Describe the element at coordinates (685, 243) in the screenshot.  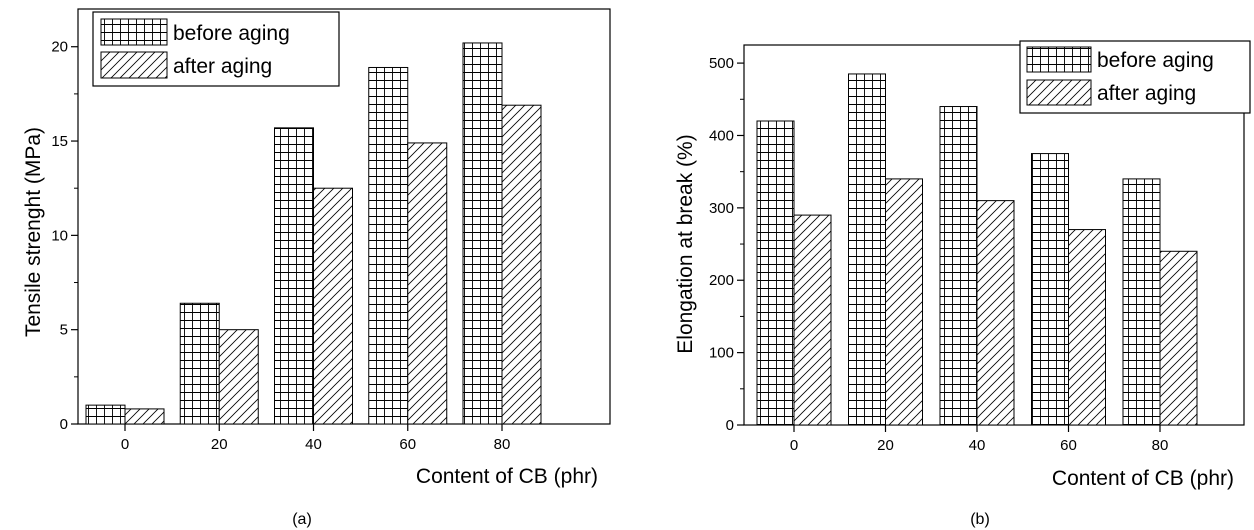
I see `chart-b-y-axis-label: Elongation at break (%)` at that location.